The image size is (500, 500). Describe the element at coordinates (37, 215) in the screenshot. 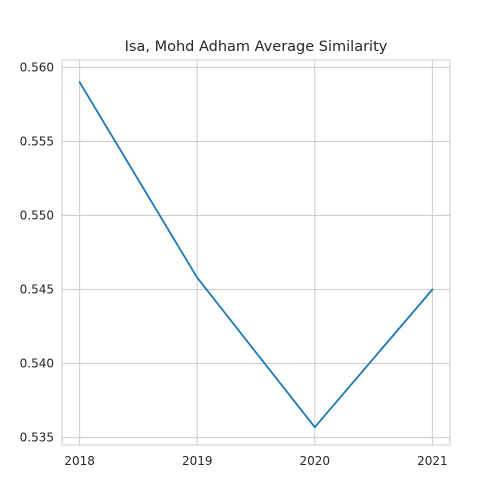

I see `y-tick-label: 0.550` at that location.